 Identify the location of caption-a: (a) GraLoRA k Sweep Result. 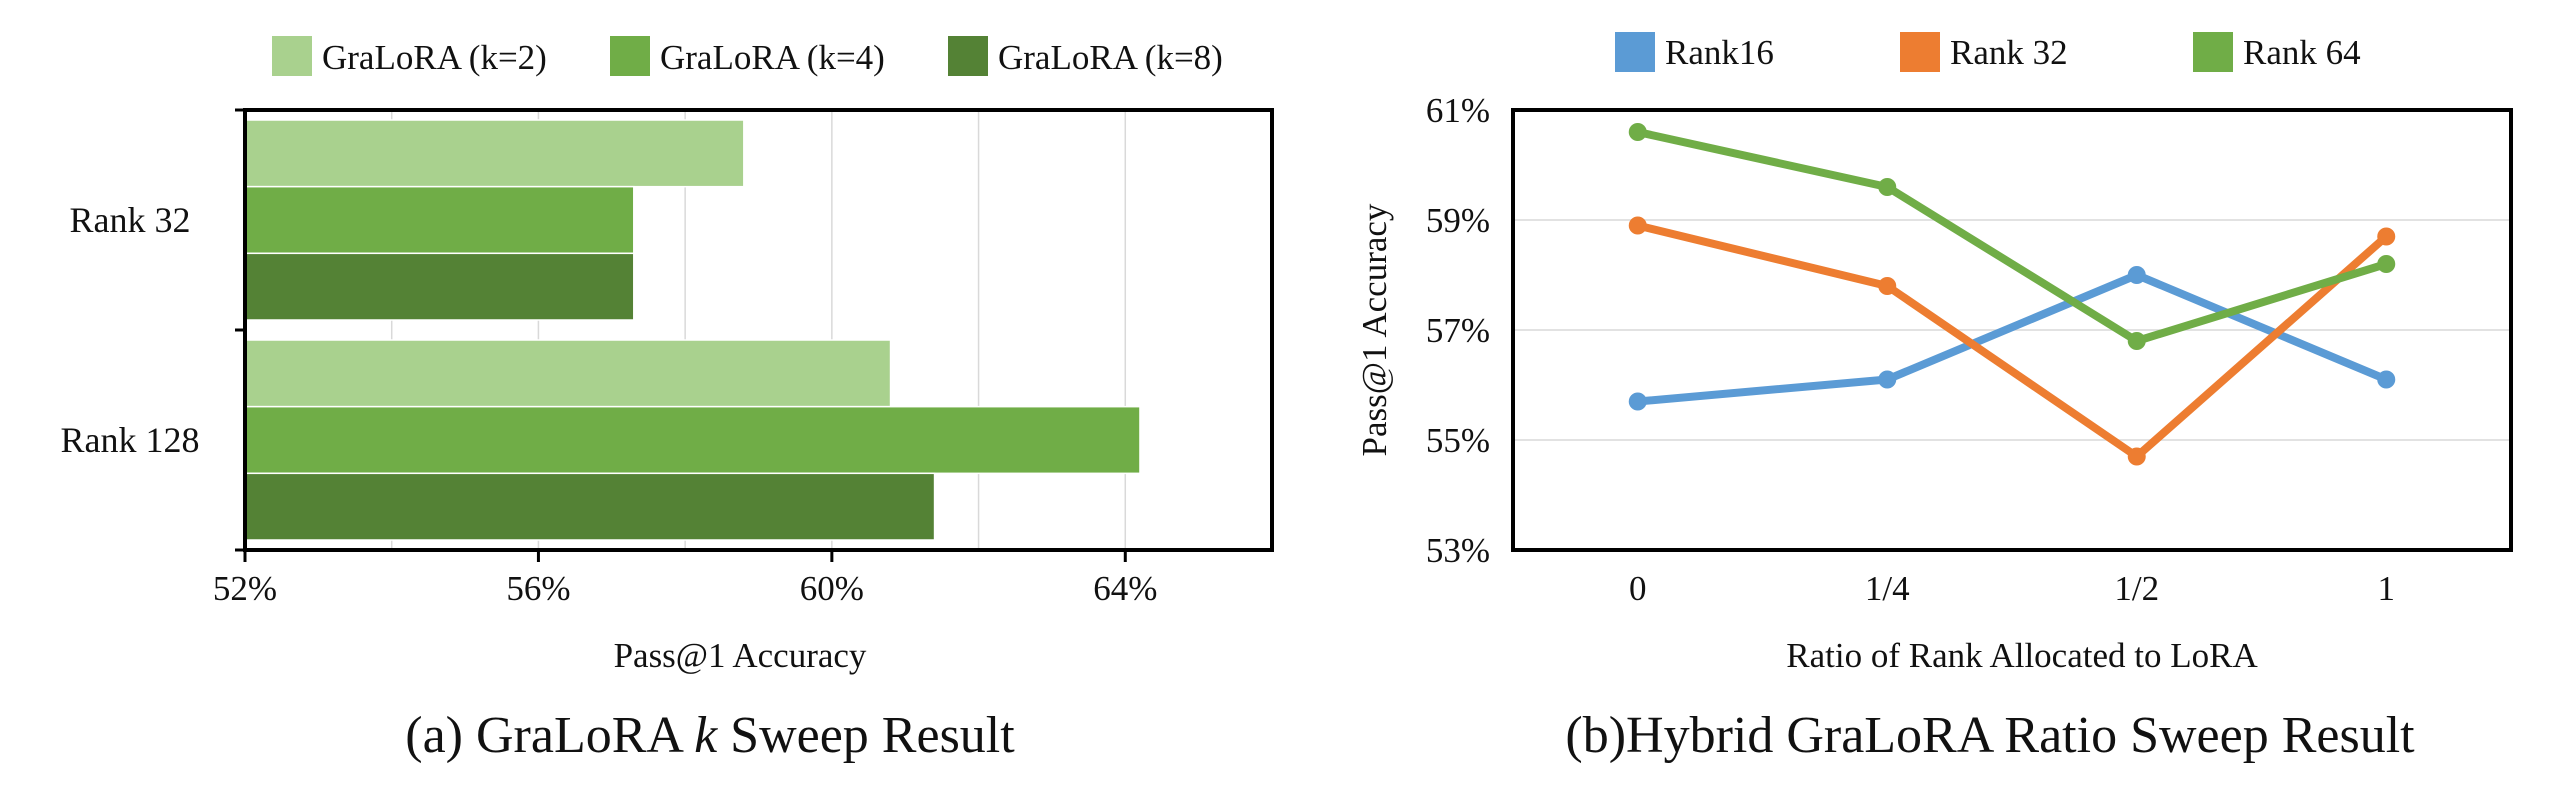
(710, 735).